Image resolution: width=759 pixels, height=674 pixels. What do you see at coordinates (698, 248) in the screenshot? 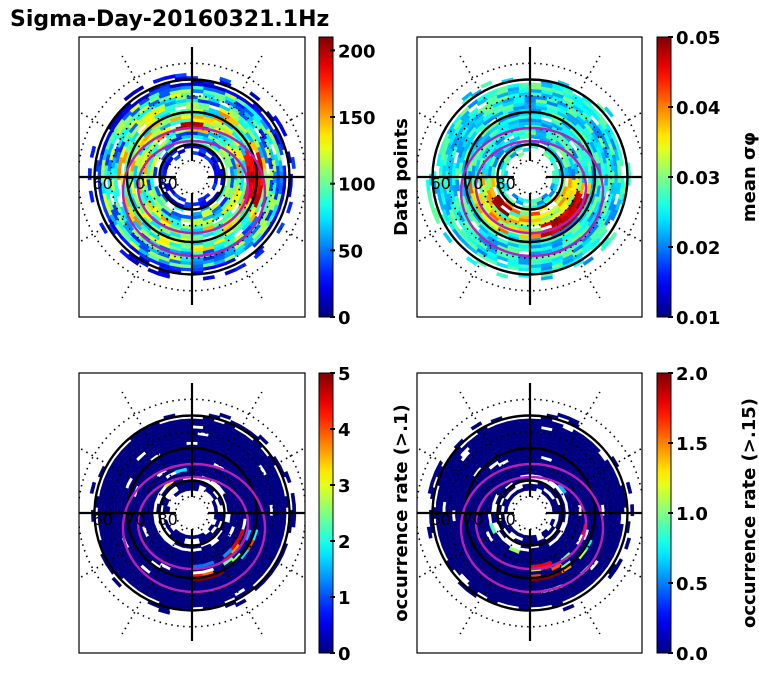
I see `colorbar-tick-label: 0.02` at bounding box center [698, 248].